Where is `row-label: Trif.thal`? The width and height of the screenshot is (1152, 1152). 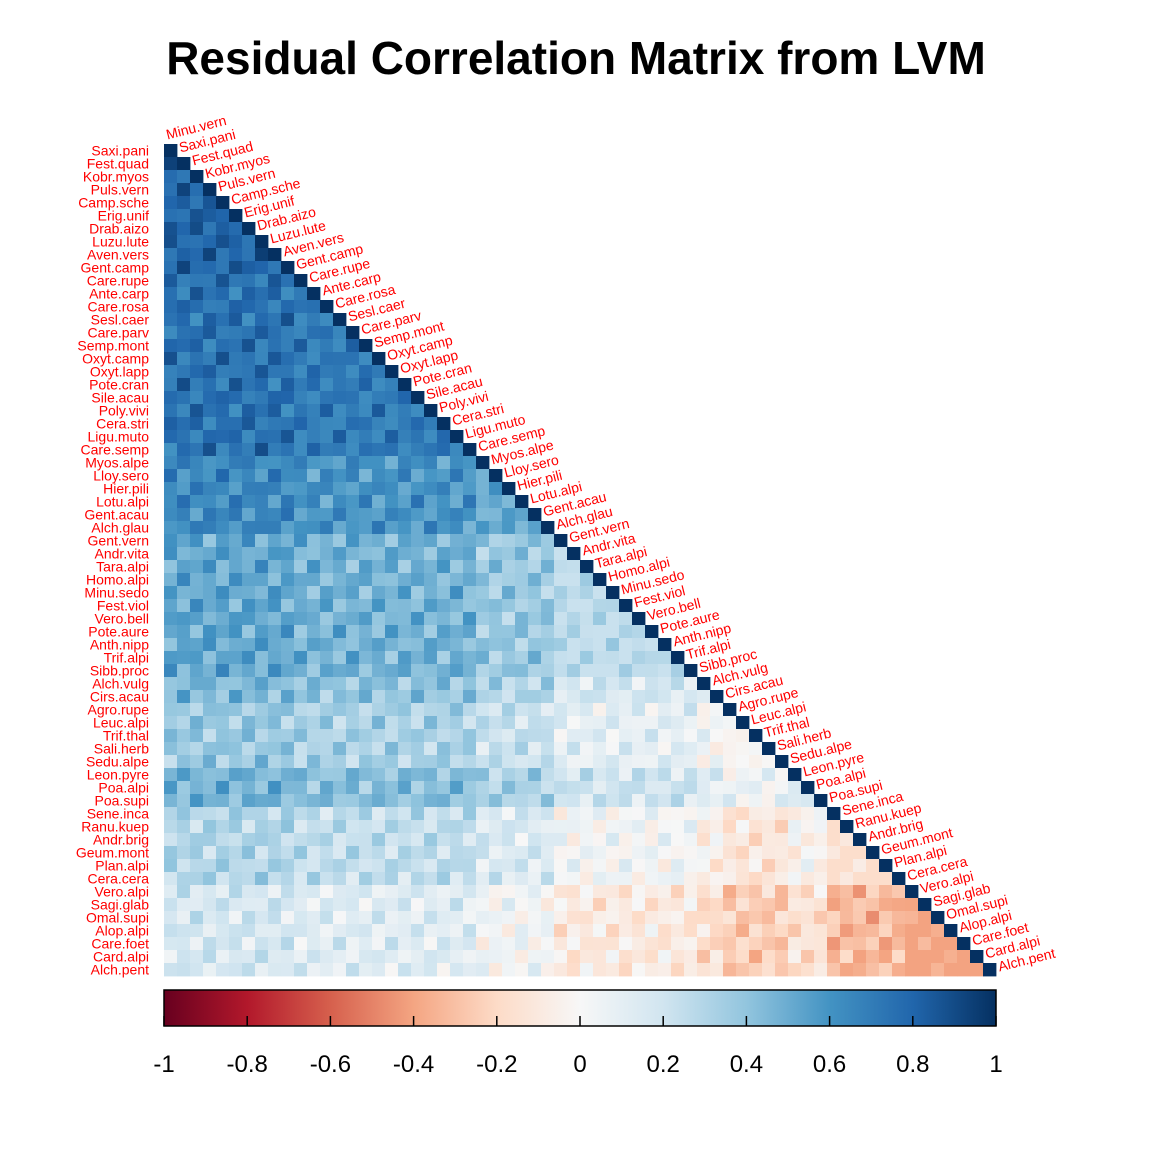 row-label: Trif.thal is located at coordinates (126, 736).